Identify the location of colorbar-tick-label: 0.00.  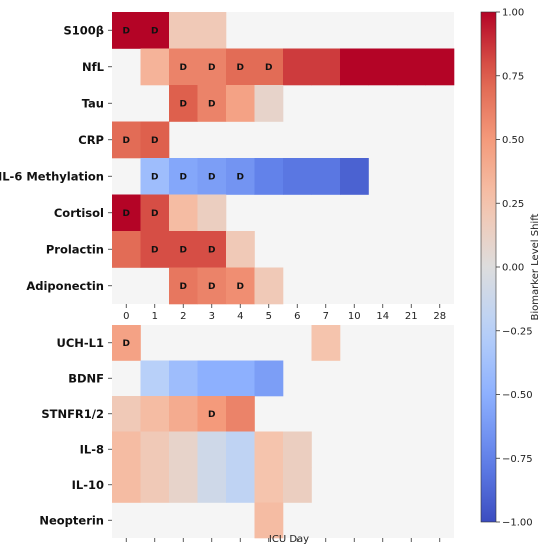
(513, 268).